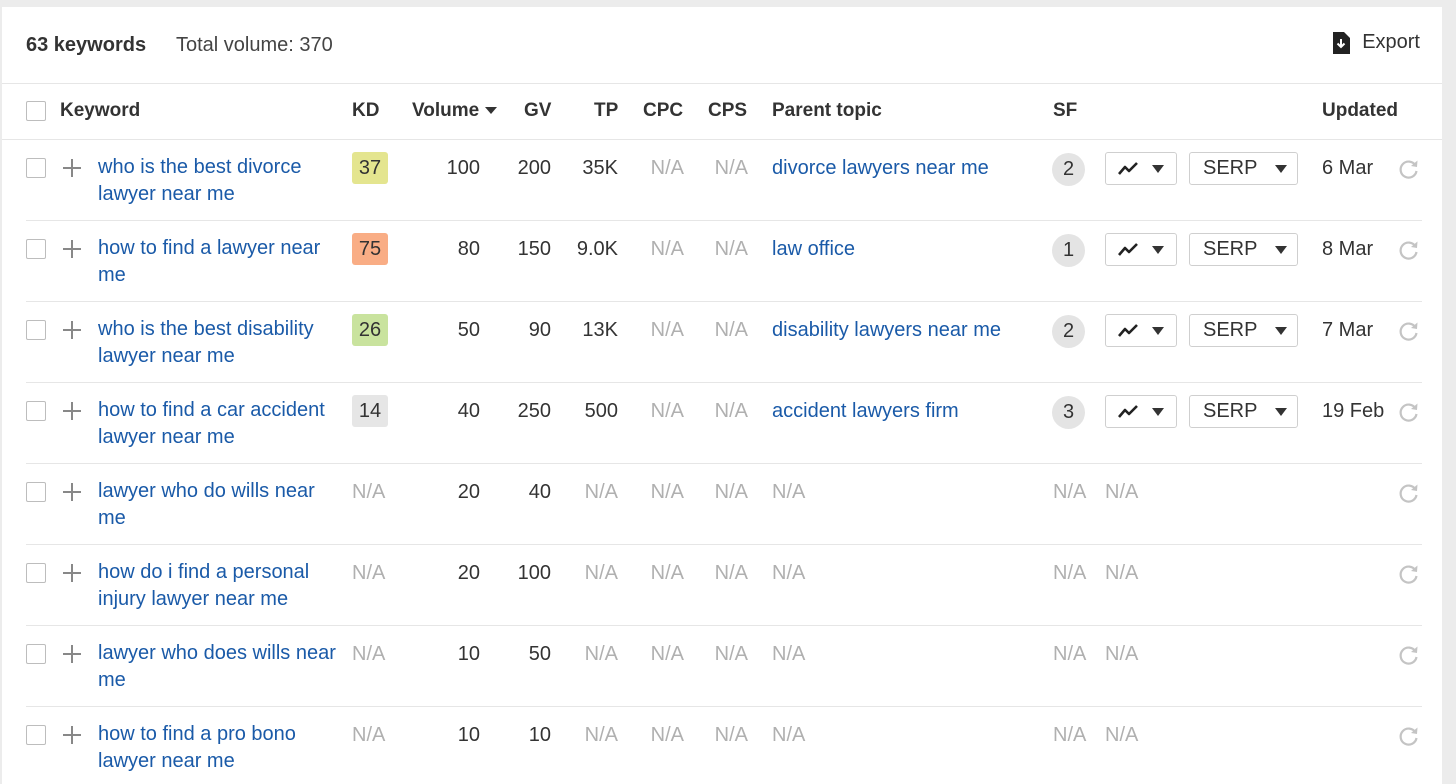  What do you see at coordinates (1353, 411) in the screenshot?
I see `updated-date: 19 Feb` at bounding box center [1353, 411].